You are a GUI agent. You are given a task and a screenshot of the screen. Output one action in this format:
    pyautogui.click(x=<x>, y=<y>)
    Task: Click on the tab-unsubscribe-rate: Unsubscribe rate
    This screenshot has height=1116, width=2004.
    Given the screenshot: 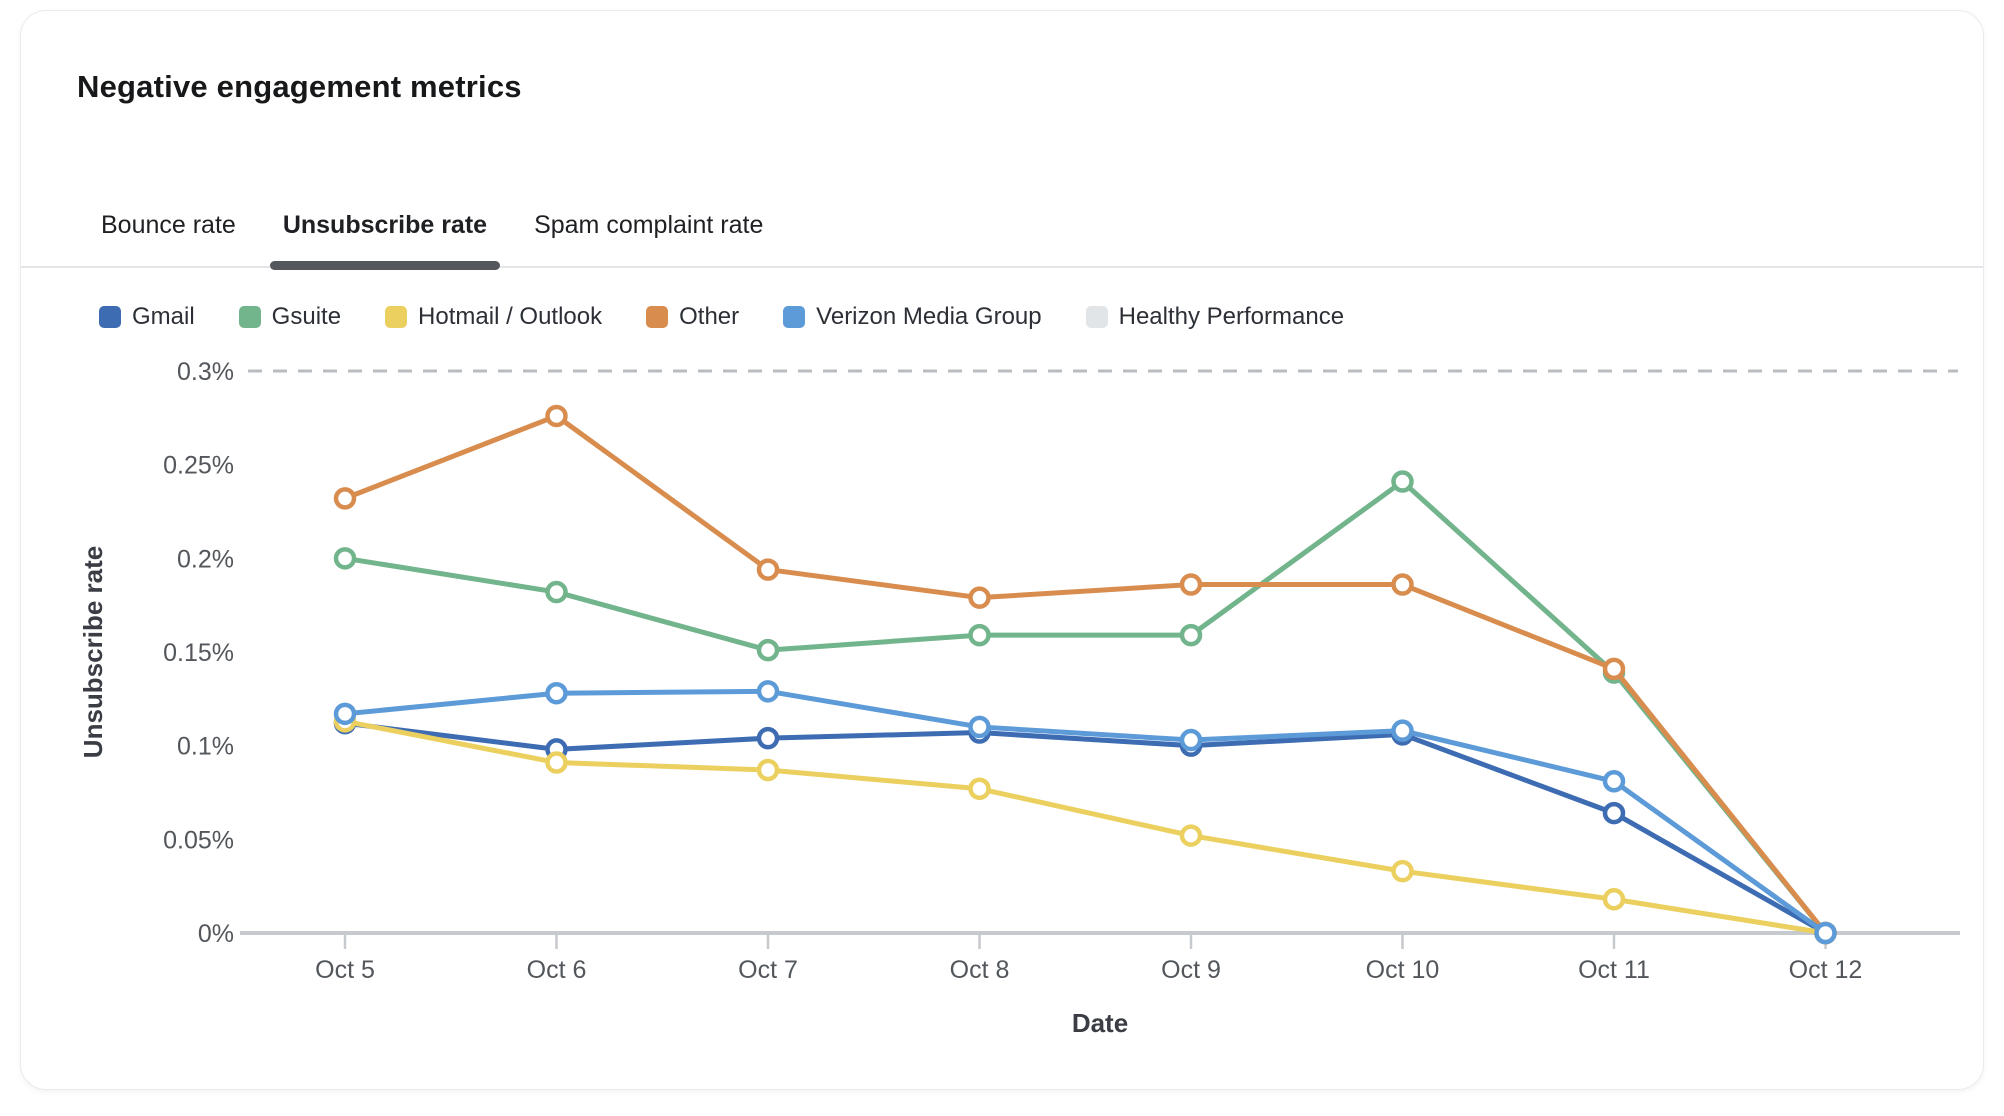 What is the action you would take?
    pyautogui.click(x=385, y=240)
    